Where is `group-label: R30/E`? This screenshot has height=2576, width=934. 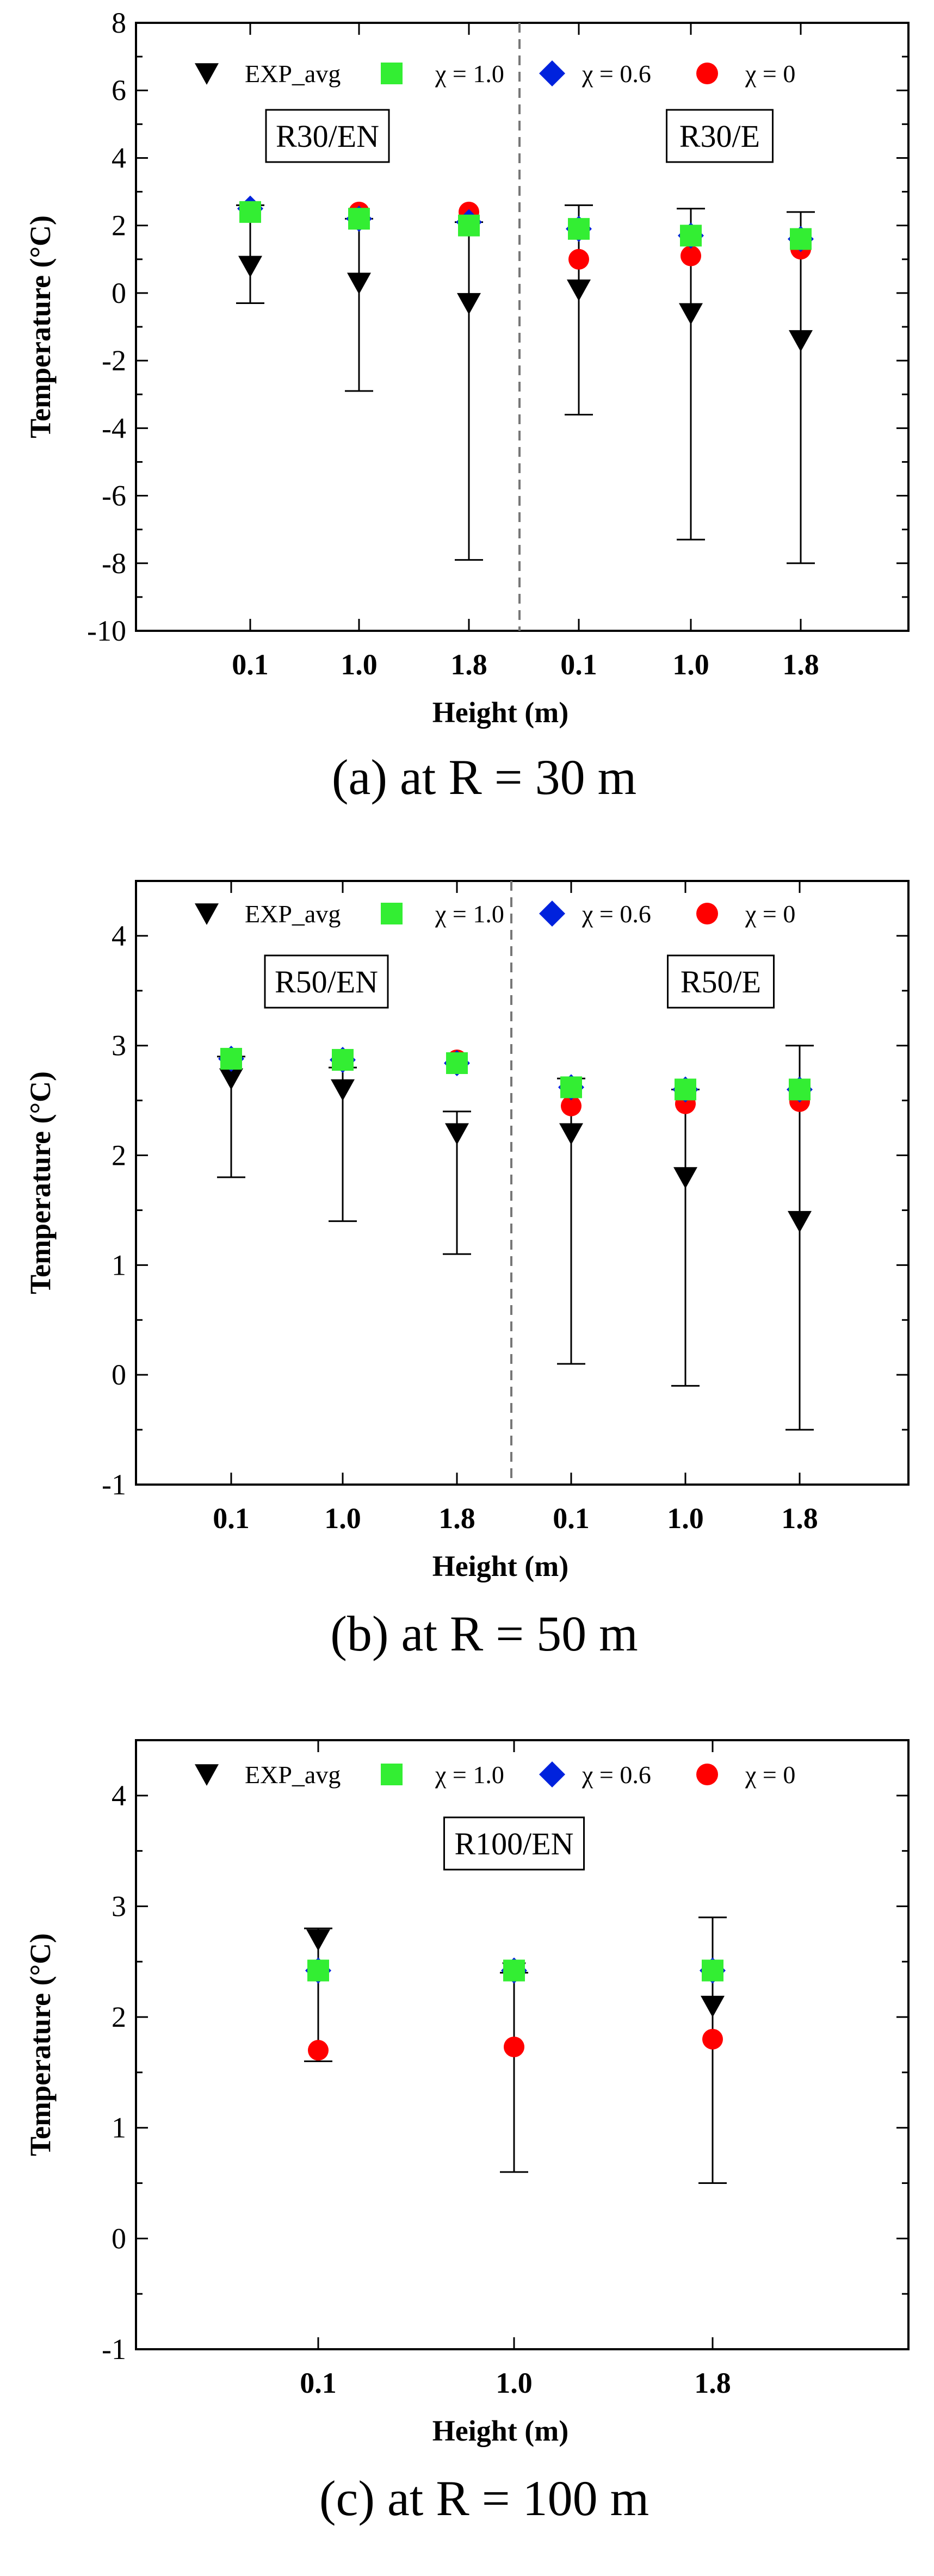 group-label: R30/E is located at coordinates (719, 136).